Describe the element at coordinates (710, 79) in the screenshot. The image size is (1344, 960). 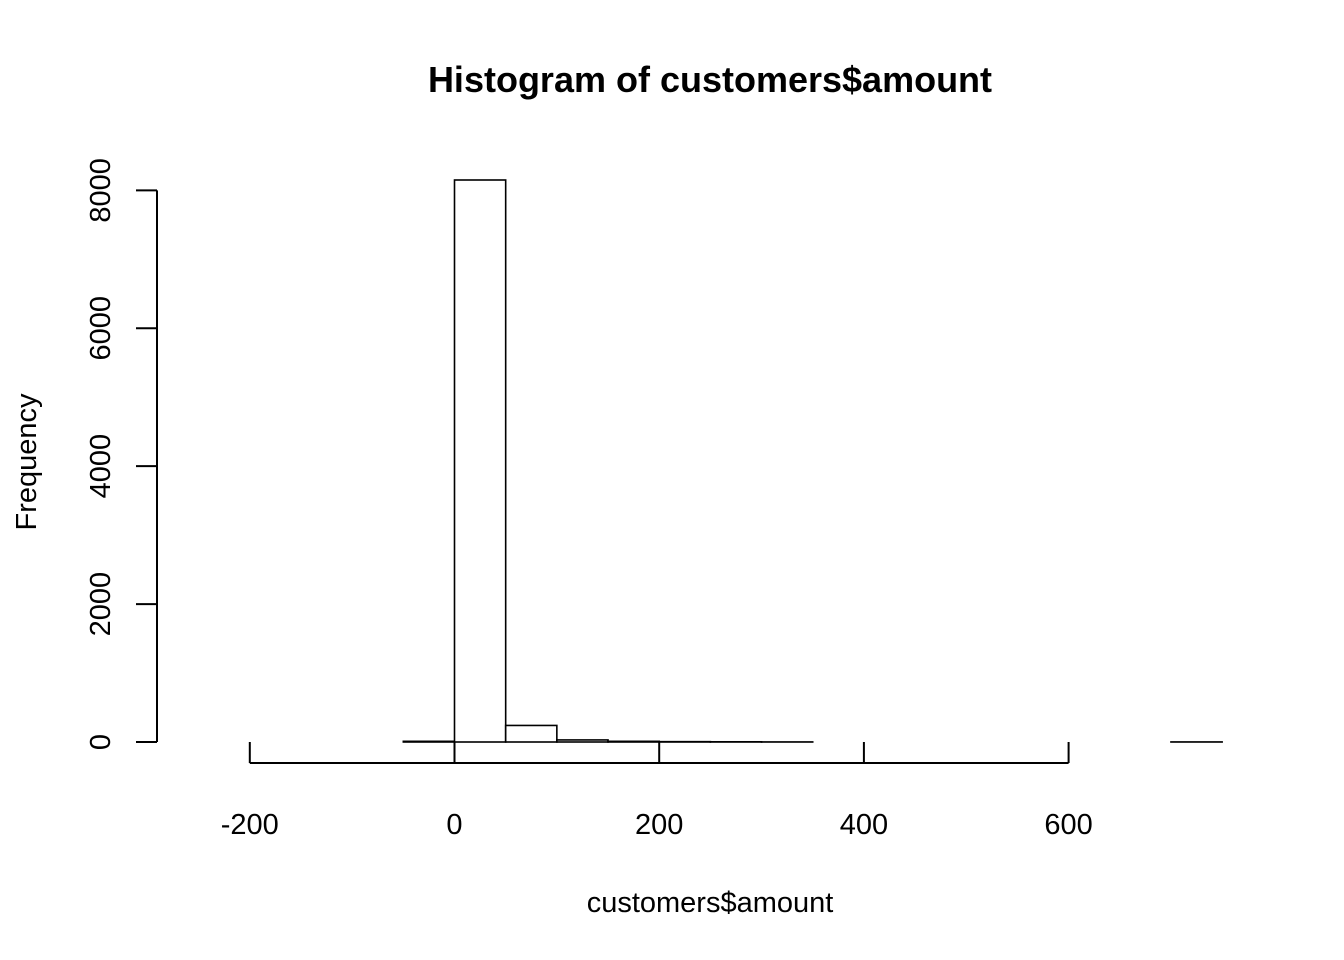
I see `chart-title: Histogram of customers$amount` at that location.